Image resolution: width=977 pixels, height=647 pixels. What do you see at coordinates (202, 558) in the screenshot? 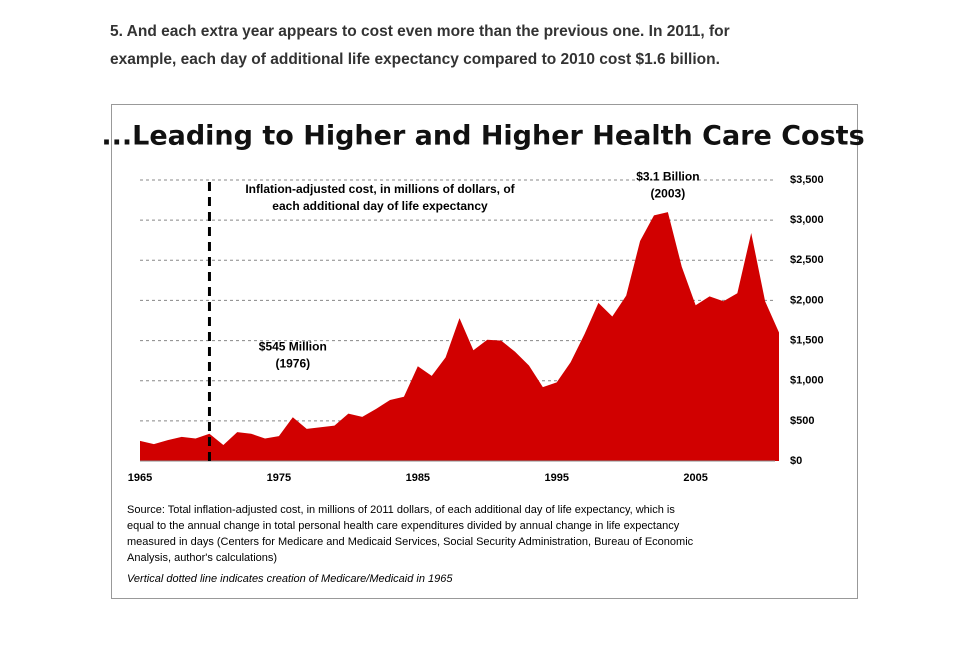
I see `source: Analysis, author's calculations)` at bounding box center [202, 558].